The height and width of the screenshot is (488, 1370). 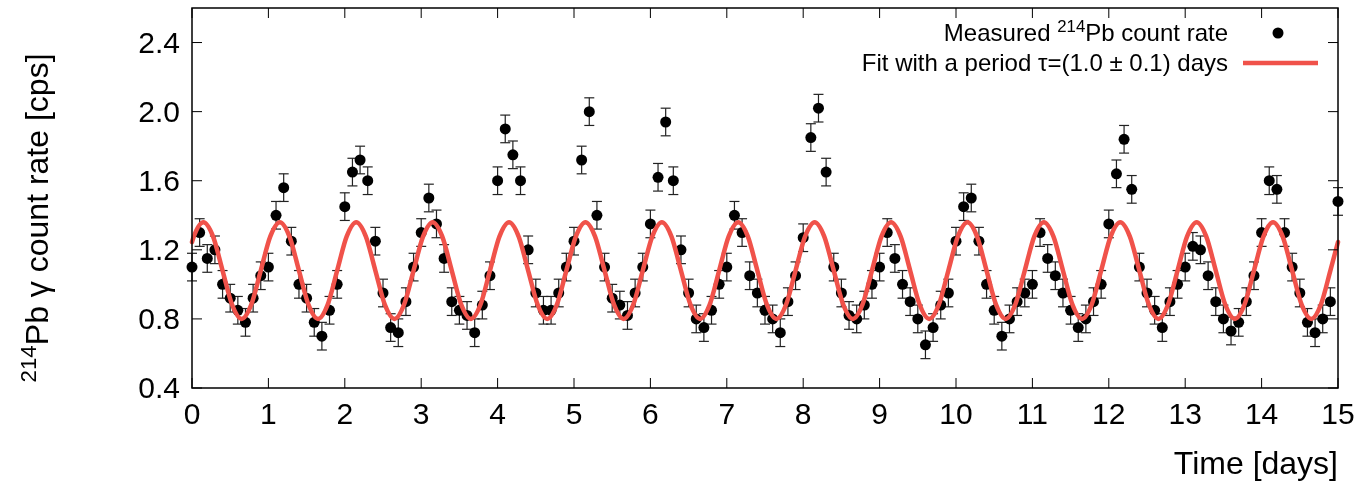 What do you see at coordinates (956, 413) in the screenshot?
I see `x-tick-label: 10` at bounding box center [956, 413].